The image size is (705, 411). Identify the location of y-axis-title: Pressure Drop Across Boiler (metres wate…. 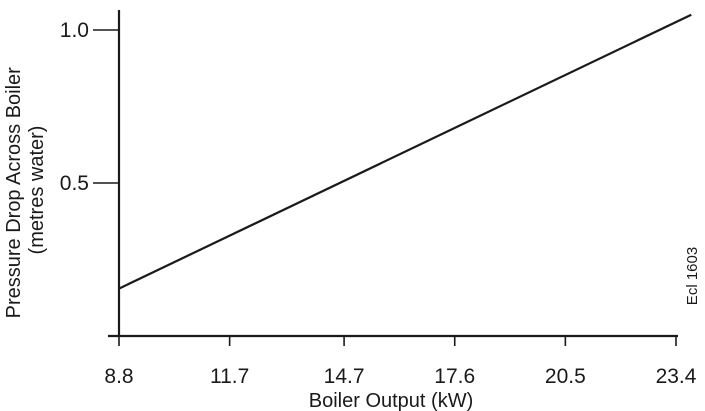
(25, 190).